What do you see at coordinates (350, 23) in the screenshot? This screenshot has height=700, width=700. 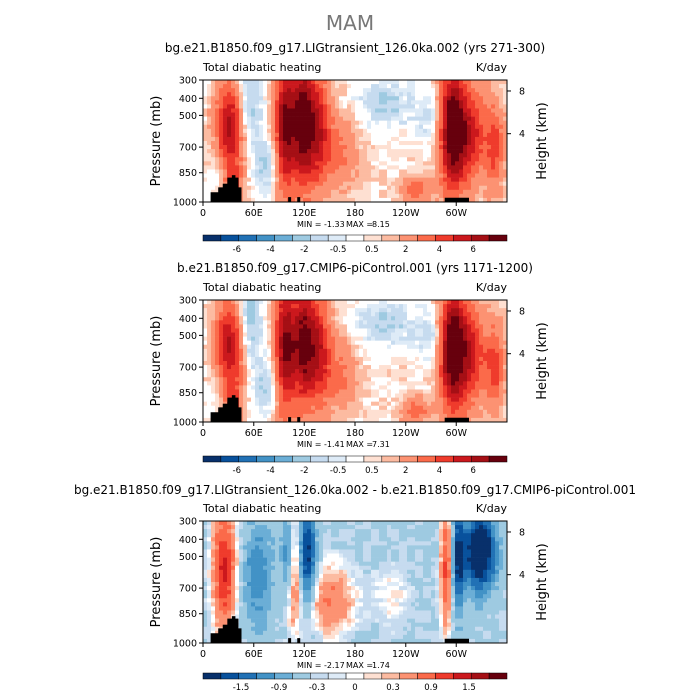 I see `figure-title: MAM` at bounding box center [350, 23].